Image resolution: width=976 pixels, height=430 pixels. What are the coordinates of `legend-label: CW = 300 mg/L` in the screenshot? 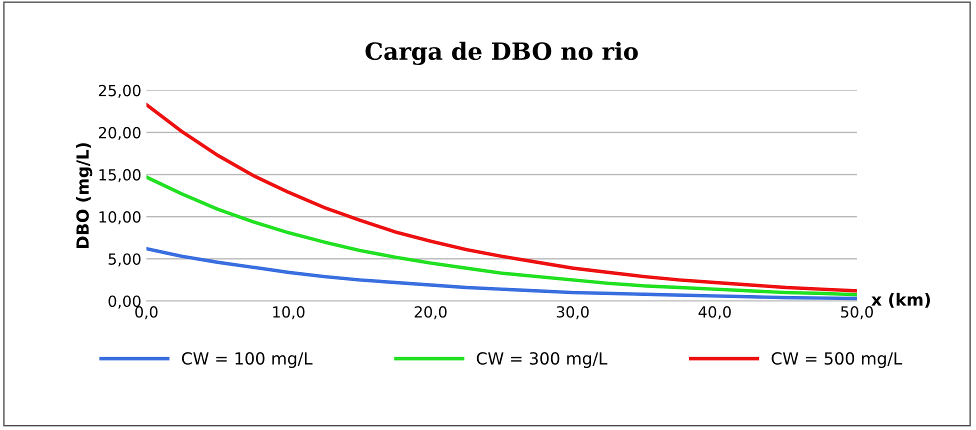 It's located at (542, 360).